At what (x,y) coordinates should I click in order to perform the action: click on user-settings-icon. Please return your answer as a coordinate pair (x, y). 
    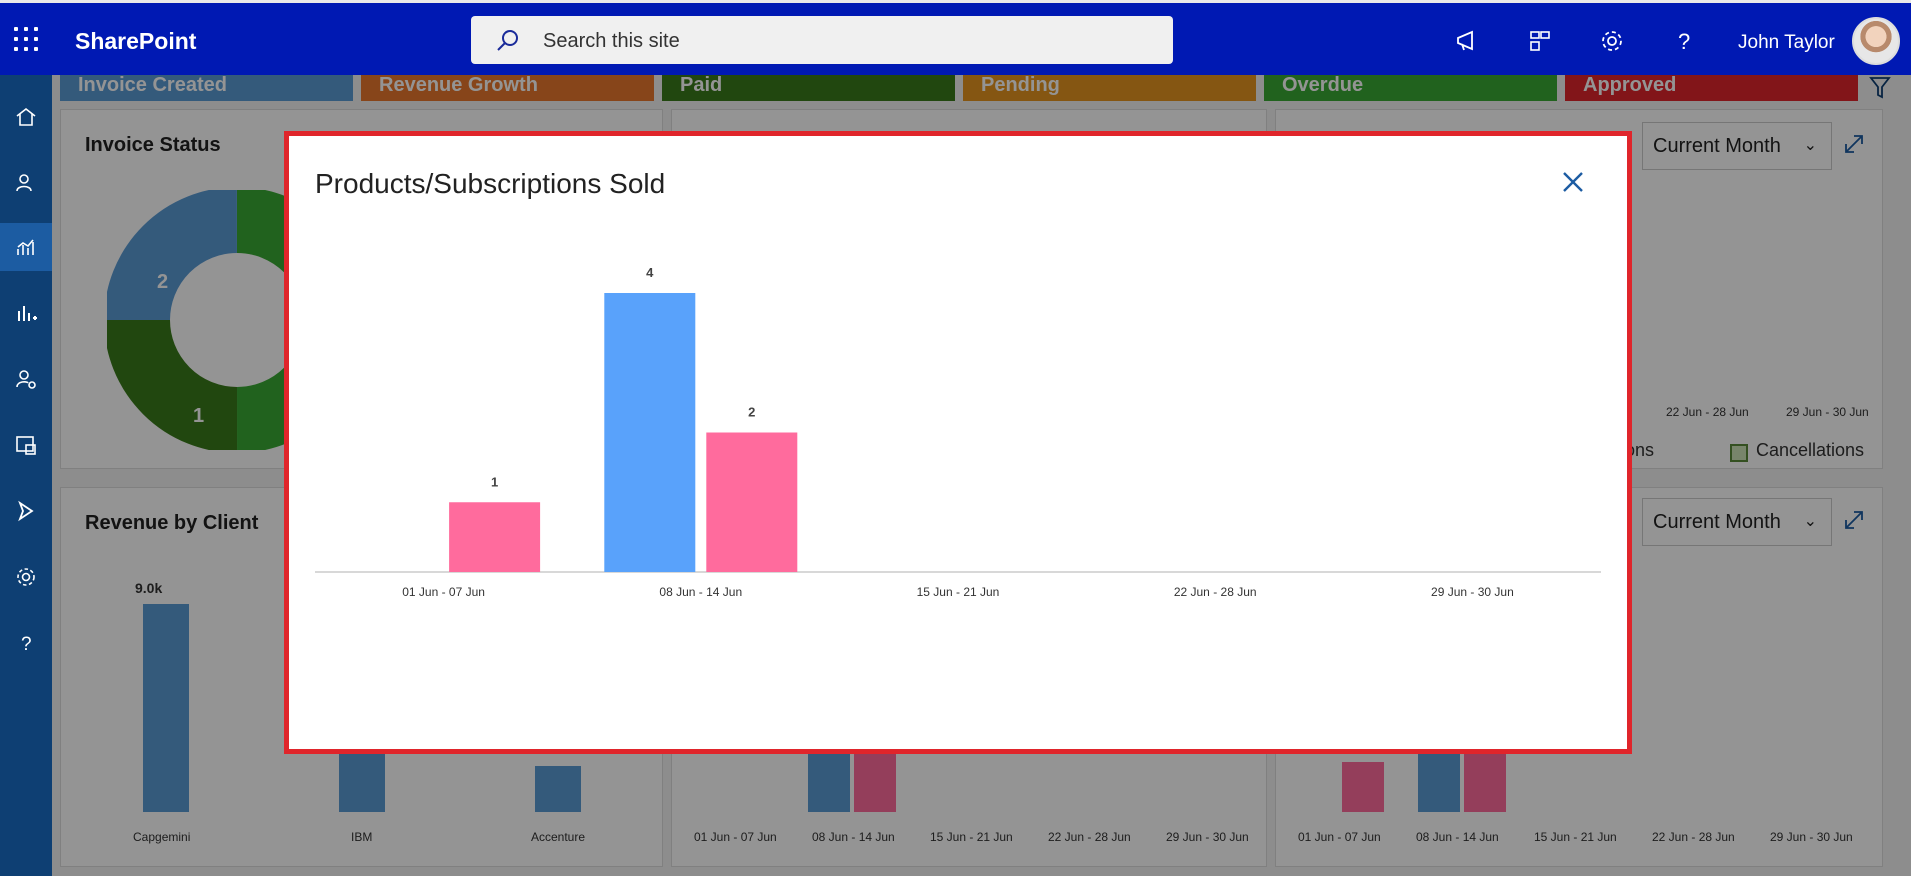
    Looking at the image, I should click on (26, 379).